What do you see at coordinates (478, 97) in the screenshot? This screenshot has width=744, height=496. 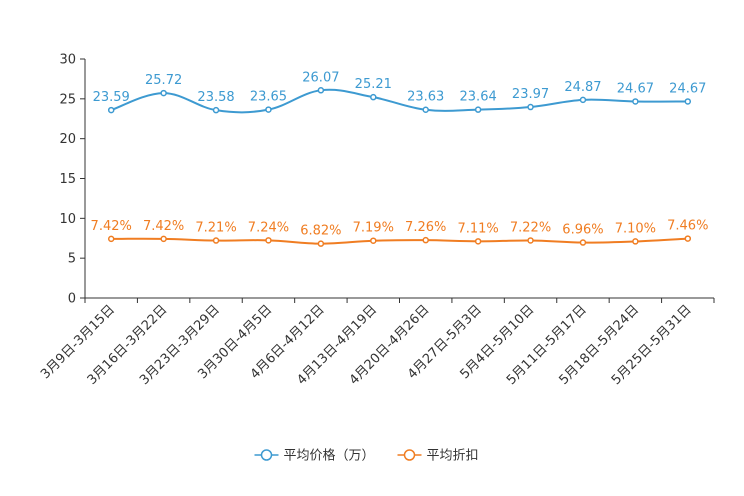 I see `data-label: 23.64` at bounding box center [478, 97].